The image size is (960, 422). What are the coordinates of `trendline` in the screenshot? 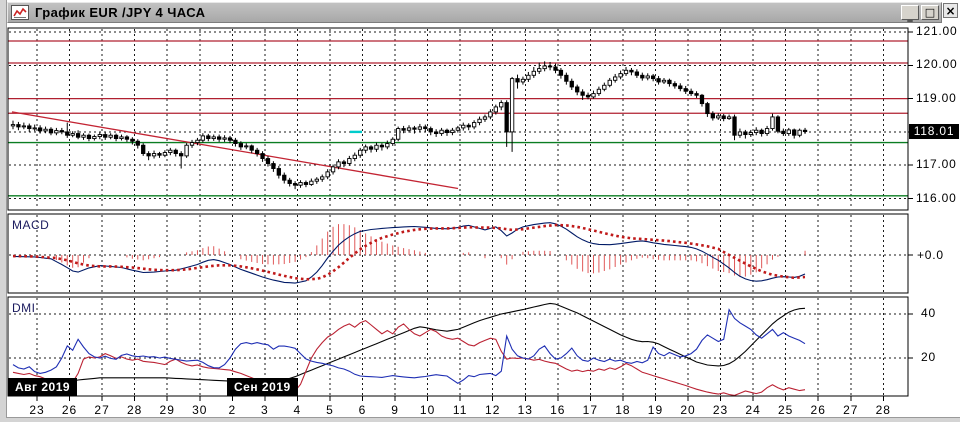 It's located at (235, 150).